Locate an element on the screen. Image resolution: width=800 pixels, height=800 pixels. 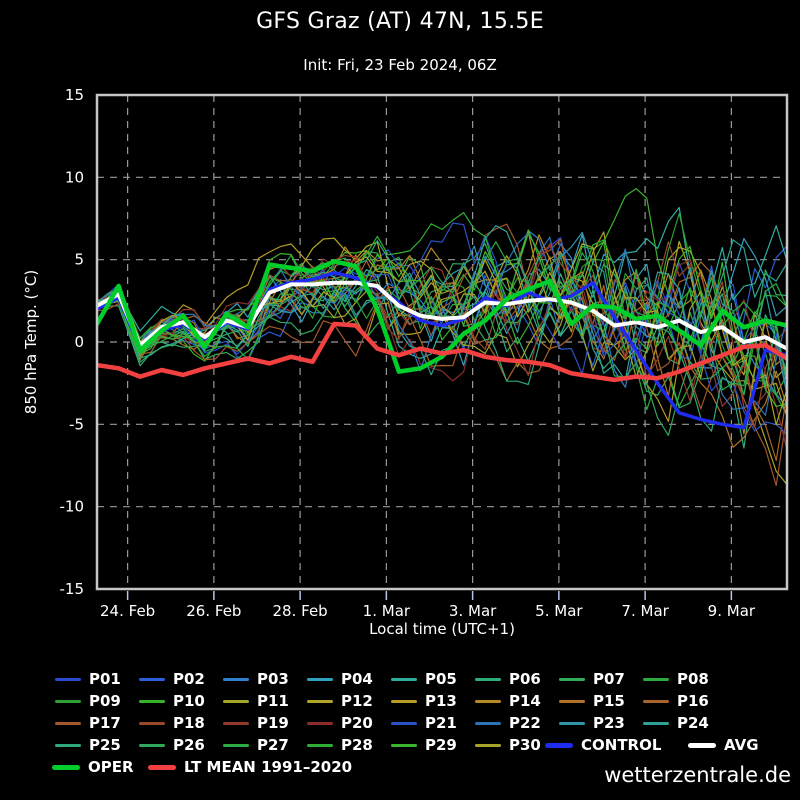
x-tick-label: 7. Mar is located at coordinates (645, 611).